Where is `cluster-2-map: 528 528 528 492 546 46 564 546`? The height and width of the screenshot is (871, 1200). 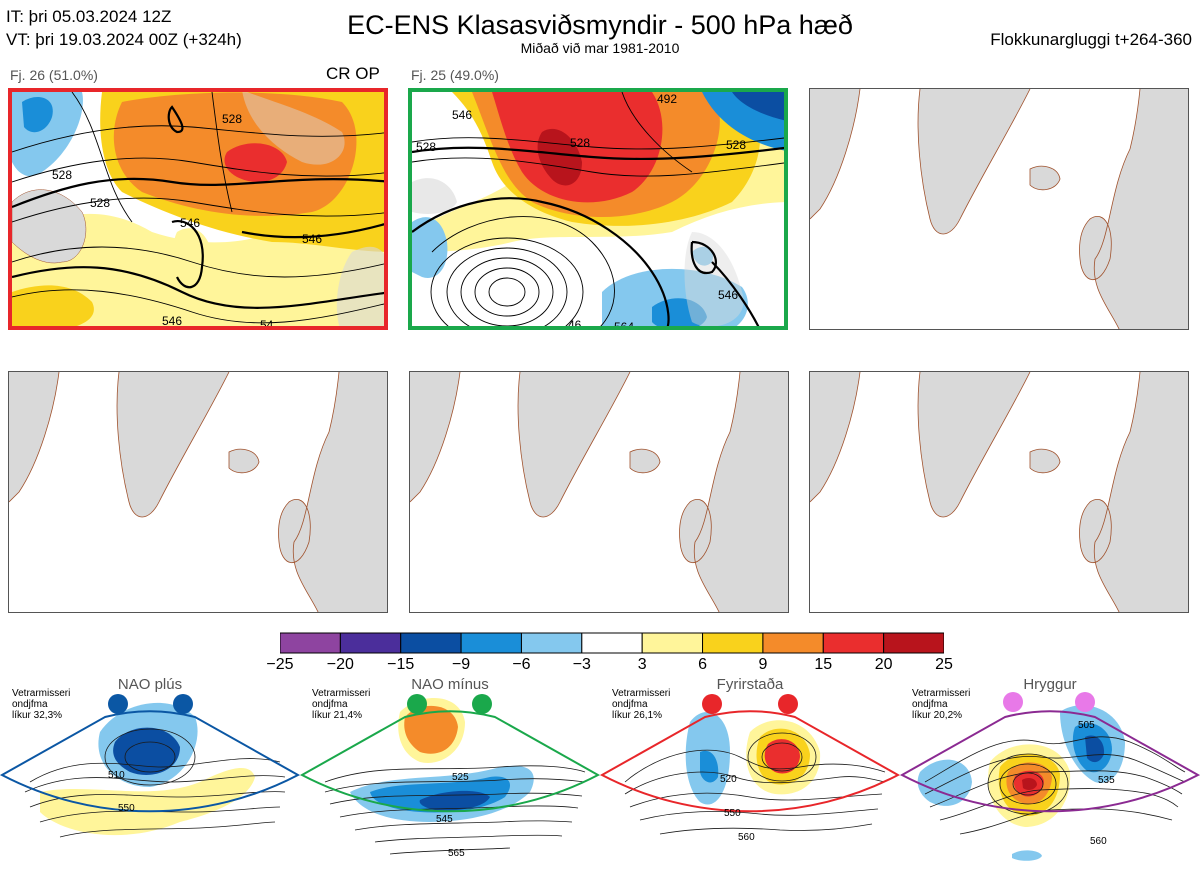
cluster-2-map: 528 528 528 492 546 46 564 546 is located at coordinates (598, 209).